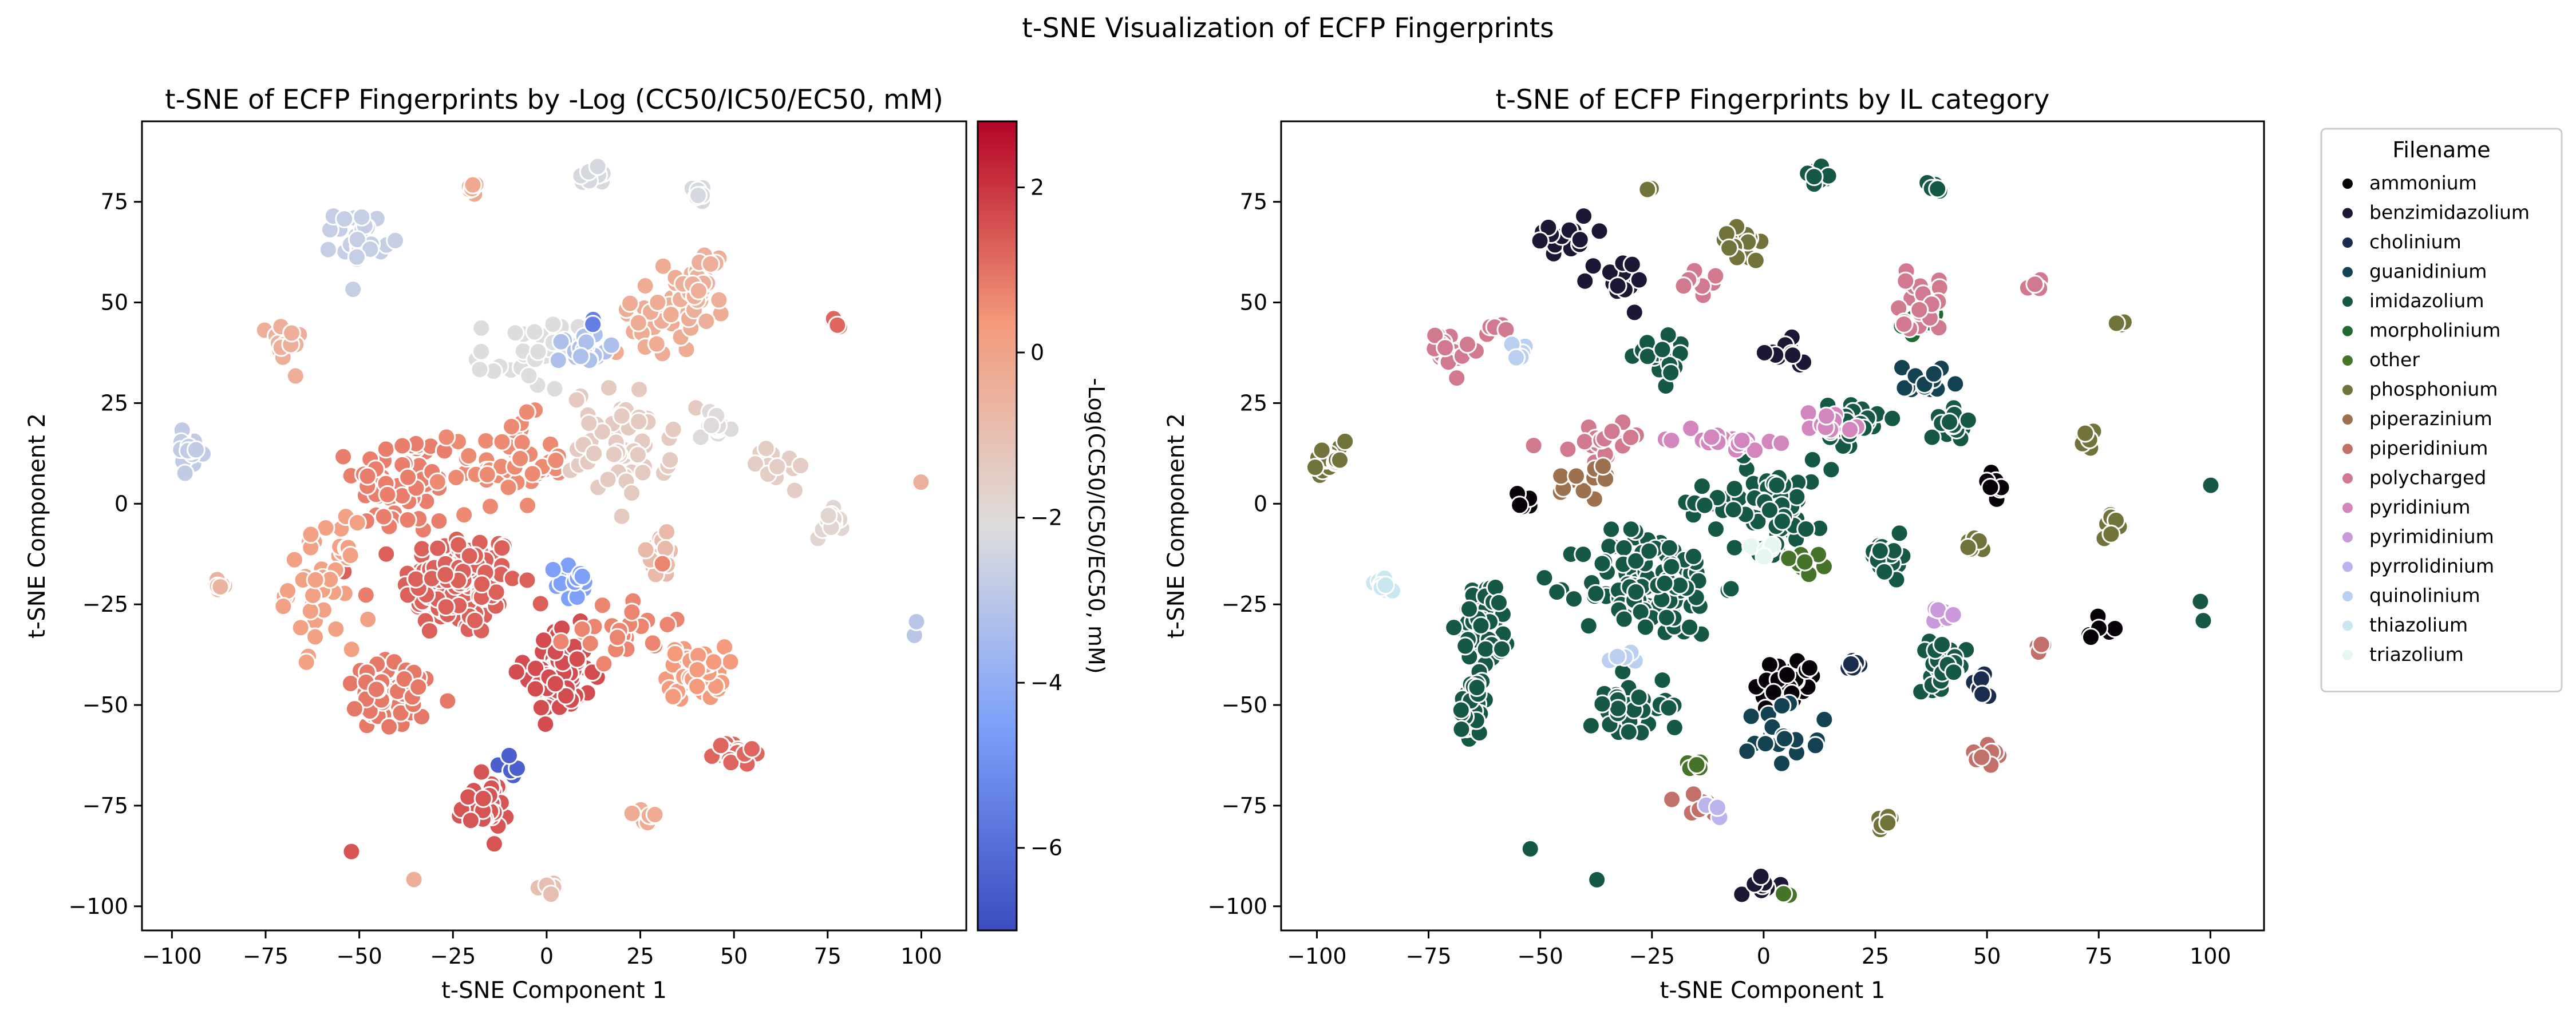 This screenshot has width=2576, height=1030. Describe the element at coordinates (2419, 507) in the screenshot. I see `legend-label: pyridinium` at that location.